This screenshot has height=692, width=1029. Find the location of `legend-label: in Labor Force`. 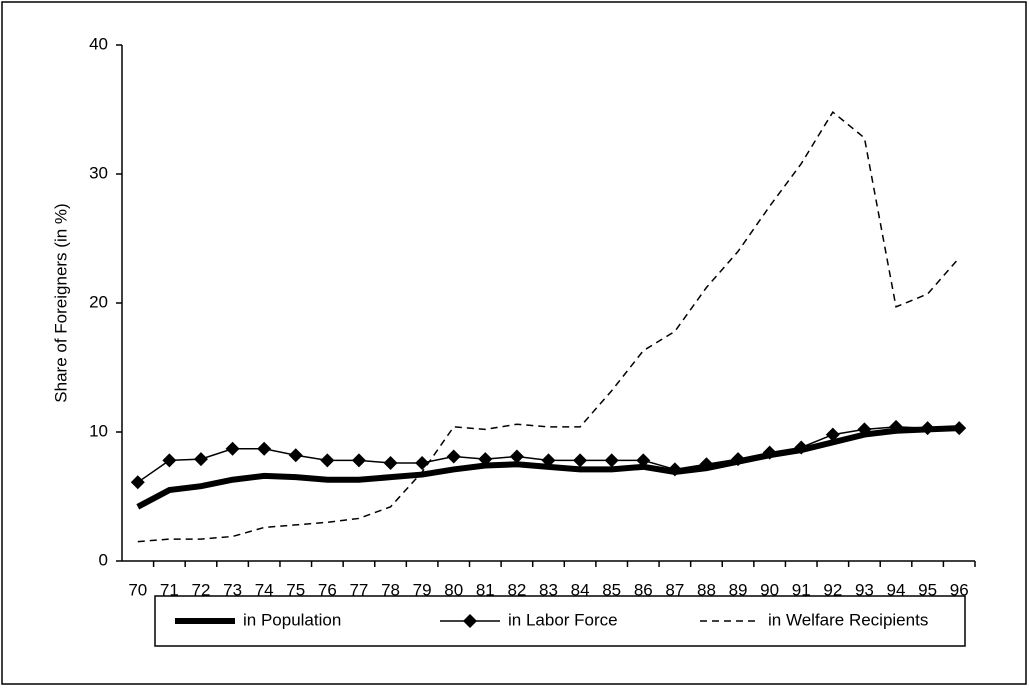

legend-label: in Labor Force is located at coordinates (563, 619).